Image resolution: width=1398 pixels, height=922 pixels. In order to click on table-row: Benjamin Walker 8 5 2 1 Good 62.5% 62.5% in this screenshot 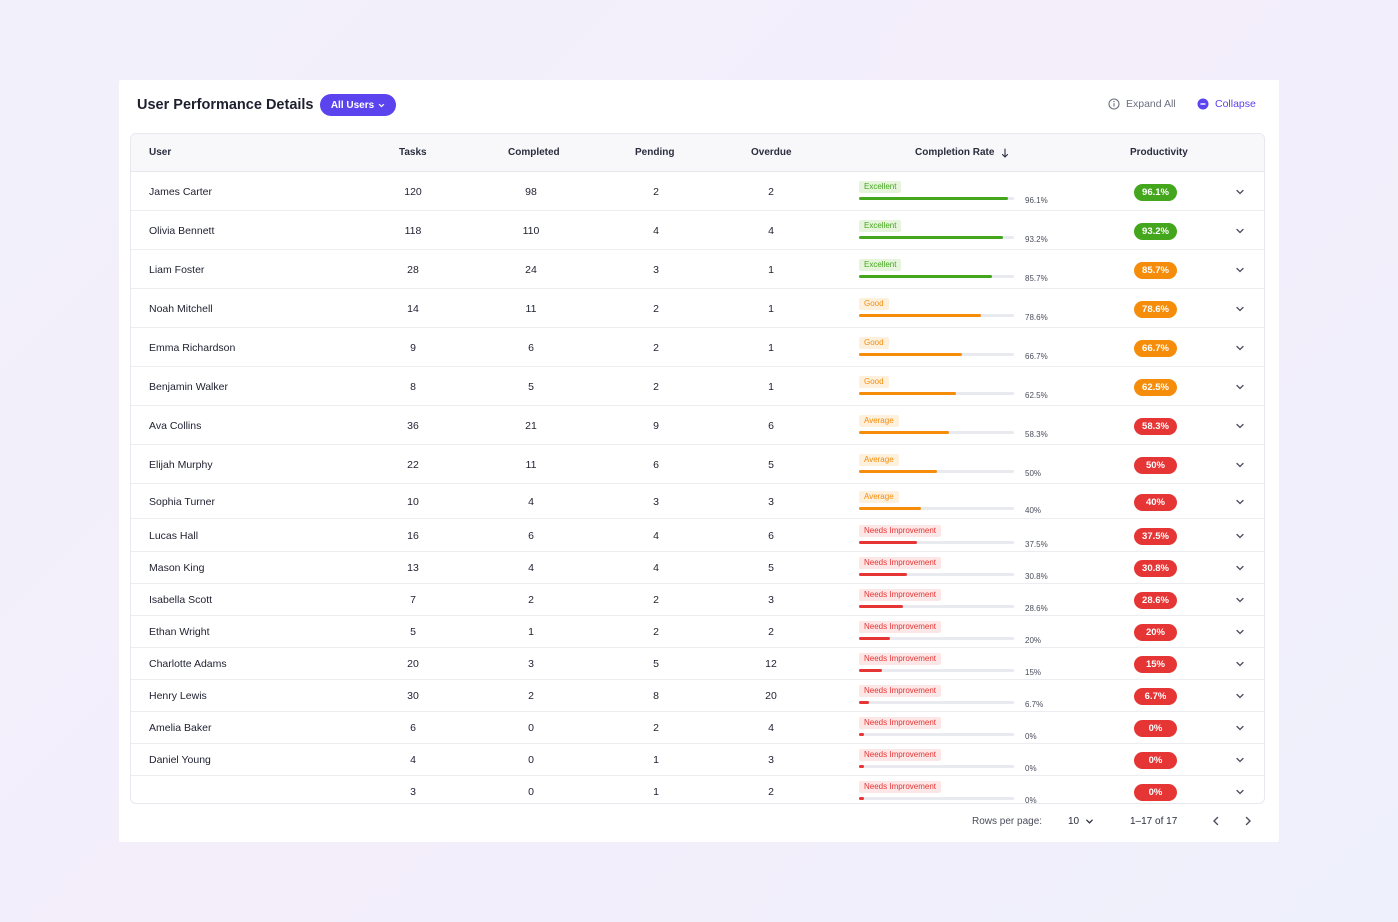, I will do `click(697, 386)`.